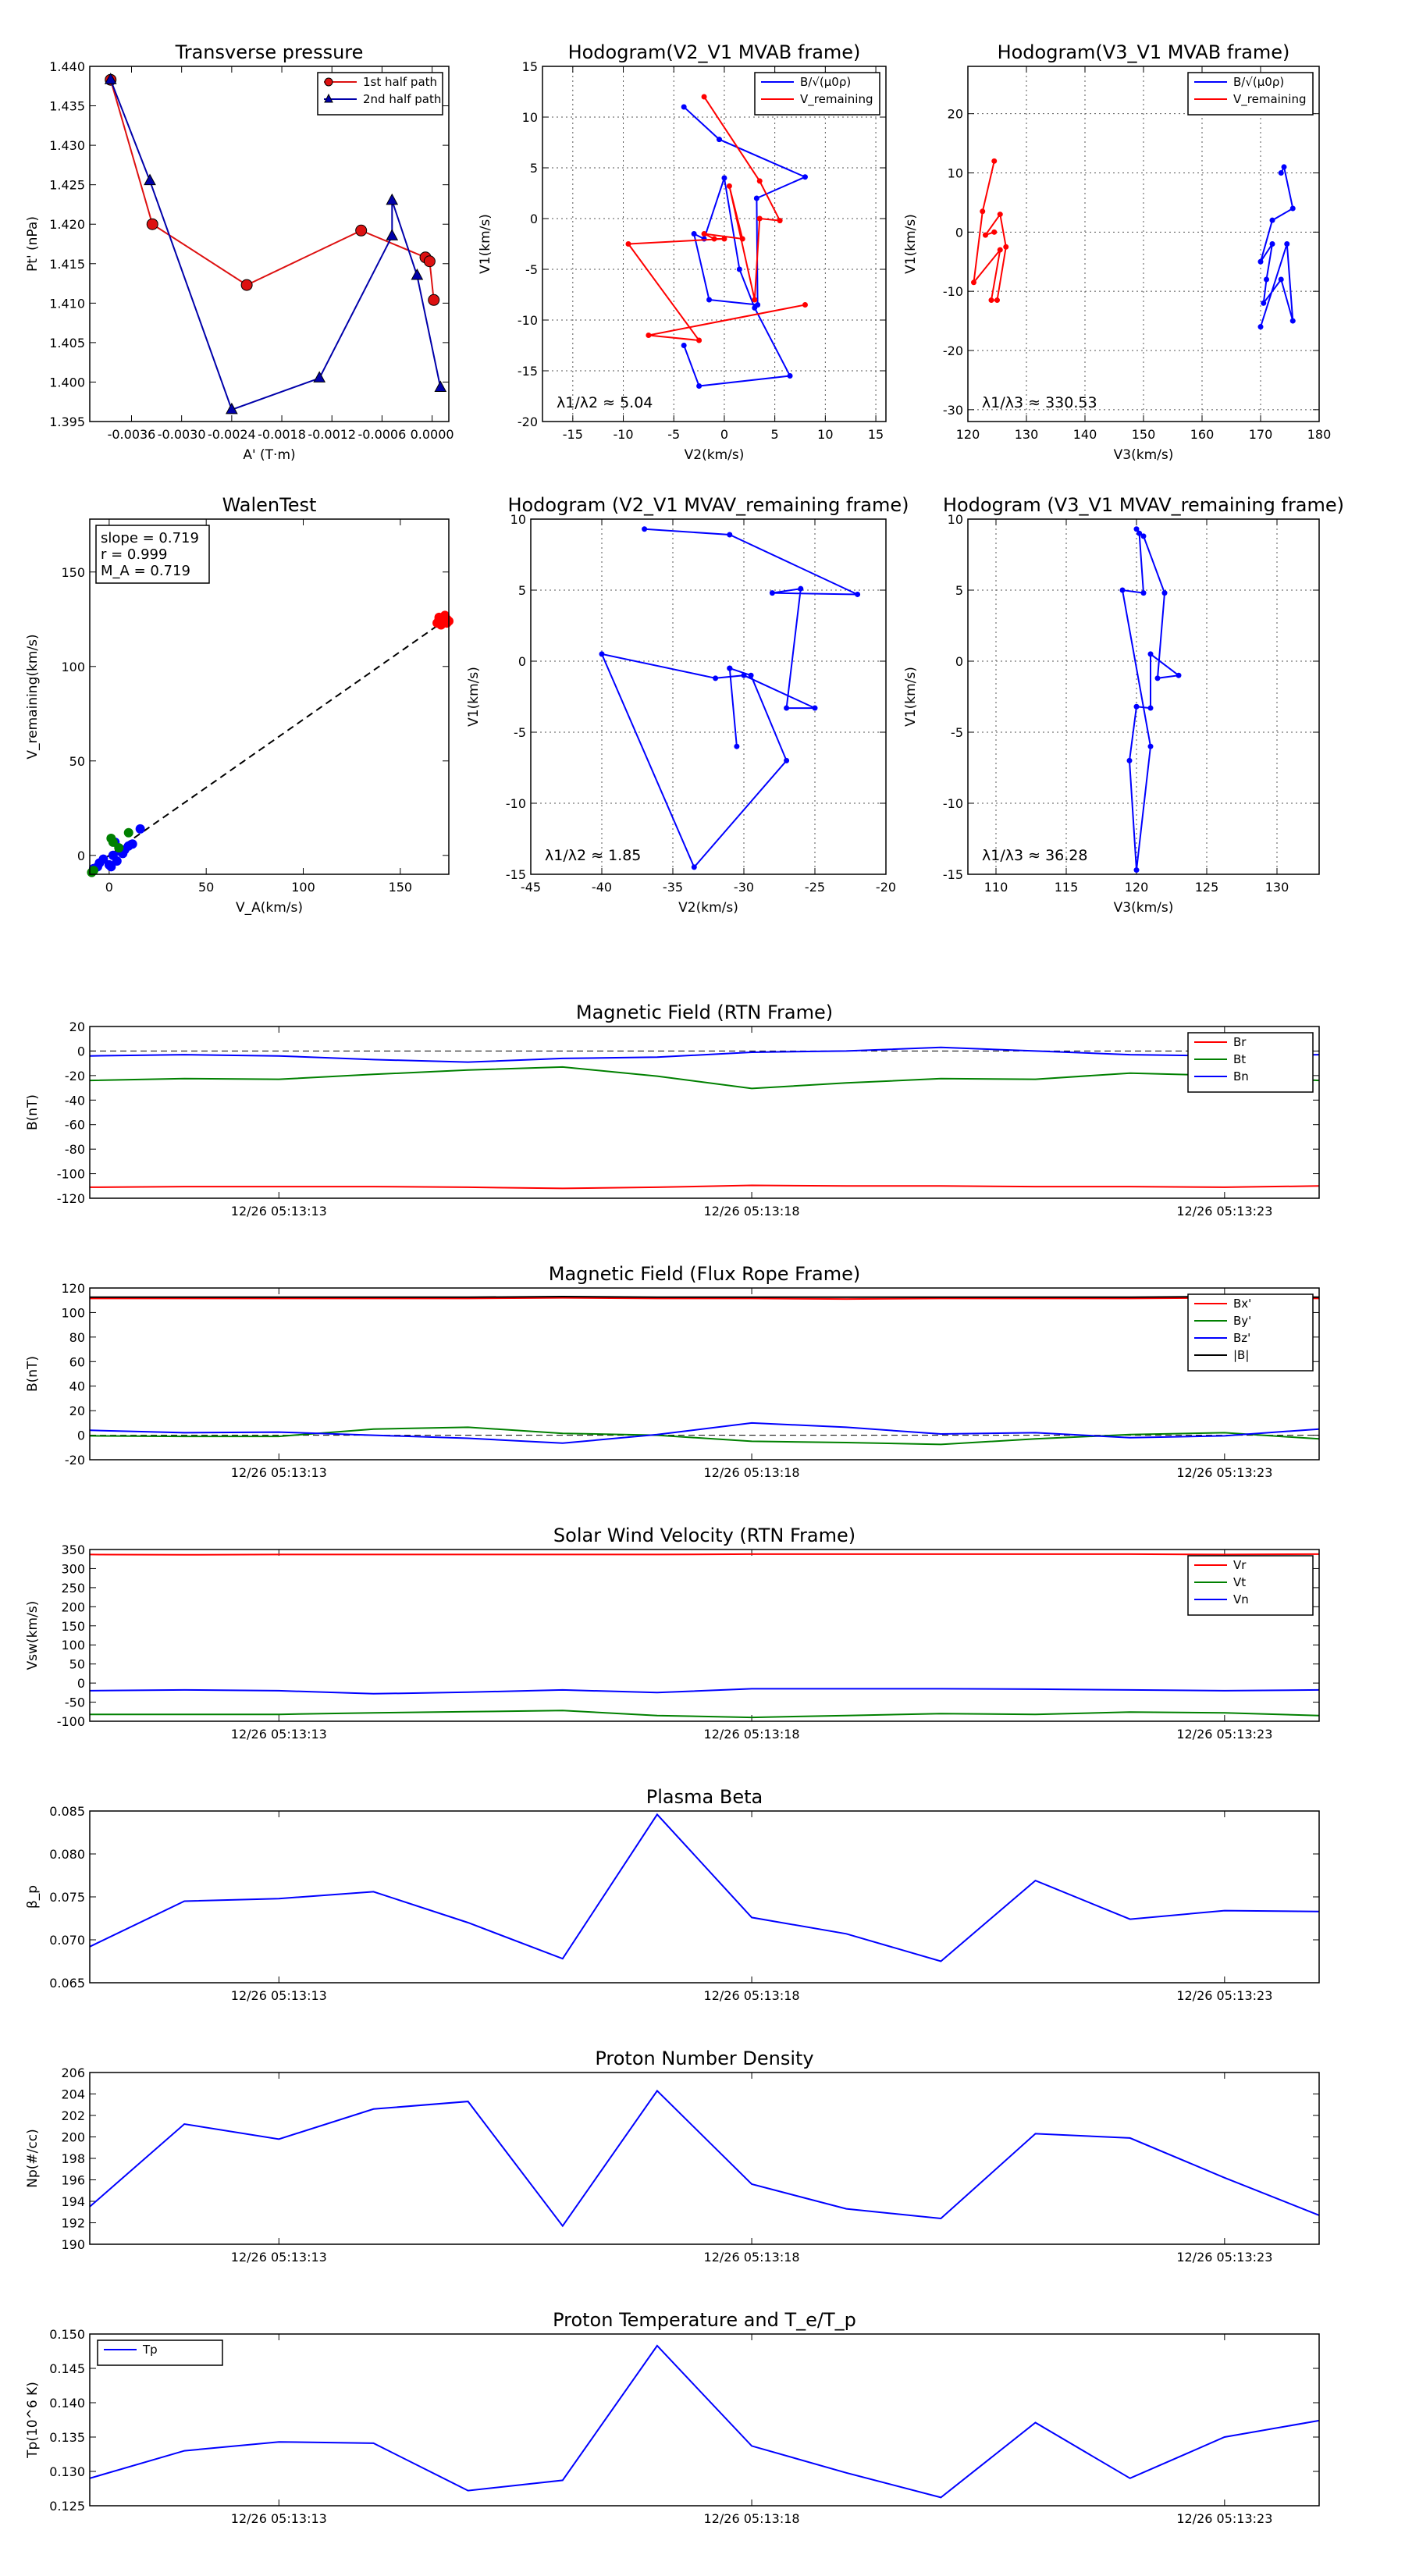  I want to click on annotation: λ1/λ3 ≈ 330.53, so click(1039, 402).